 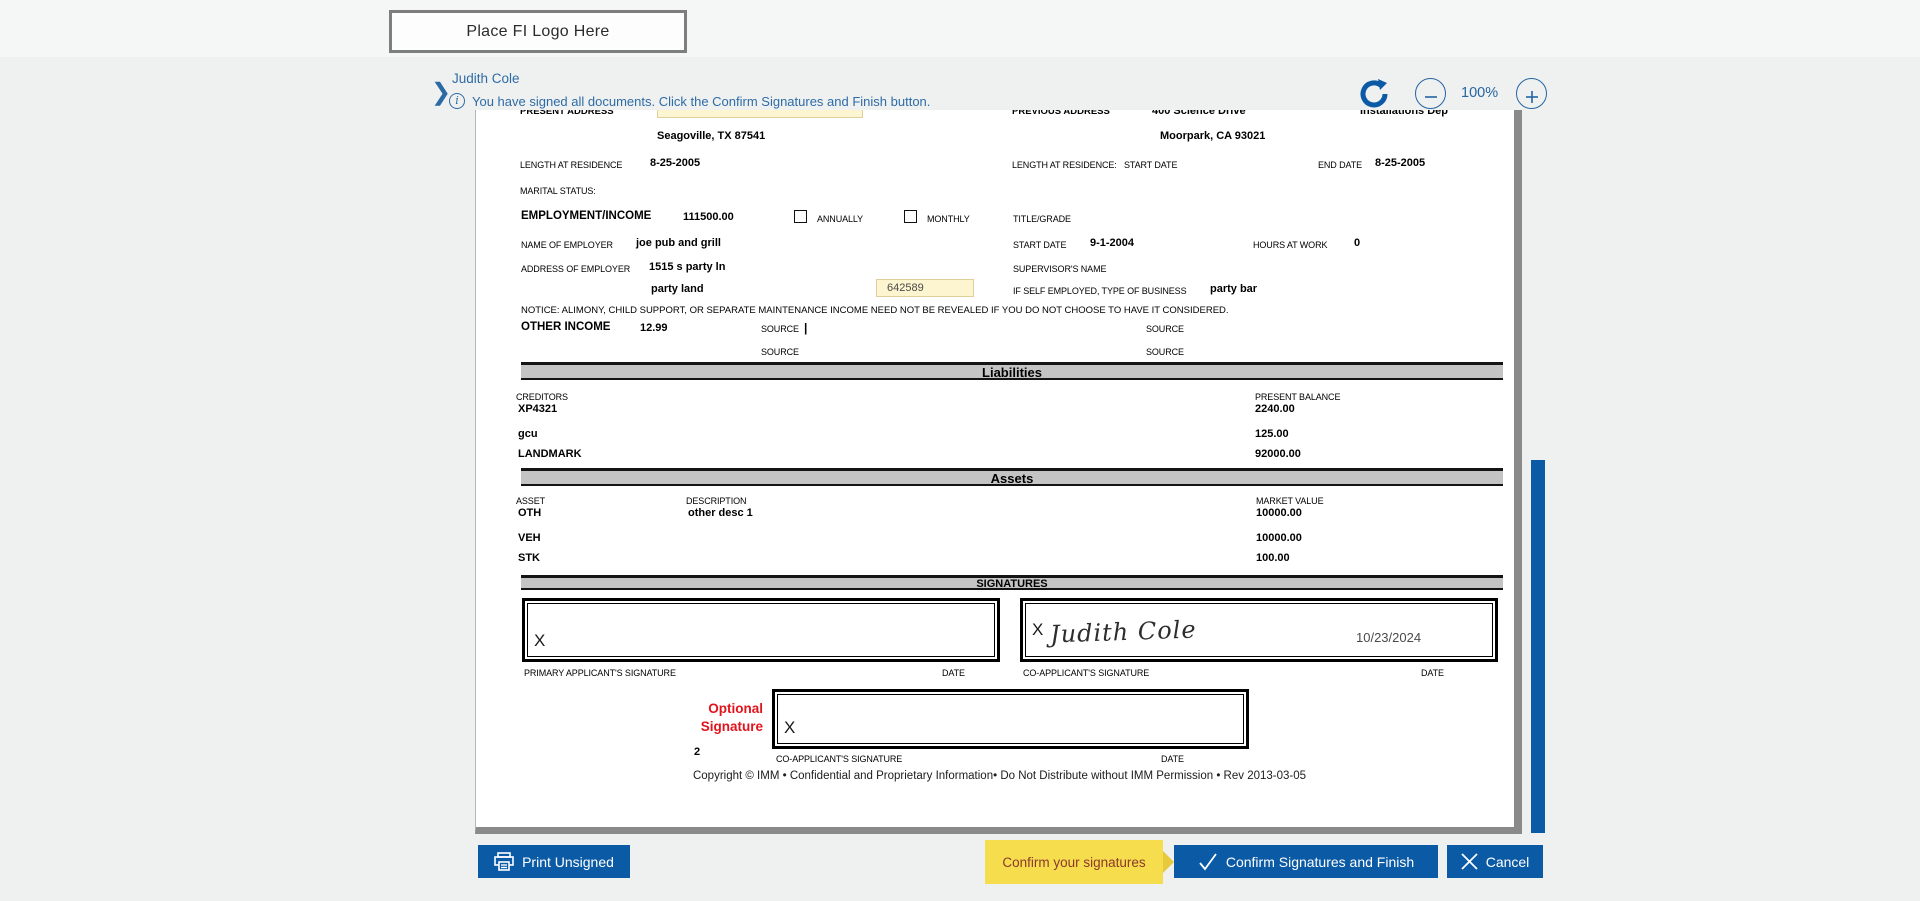 I want to click on co-applicant-signature-box: X Judith Cole 10/23/2024, so click(x=1259, y=630).